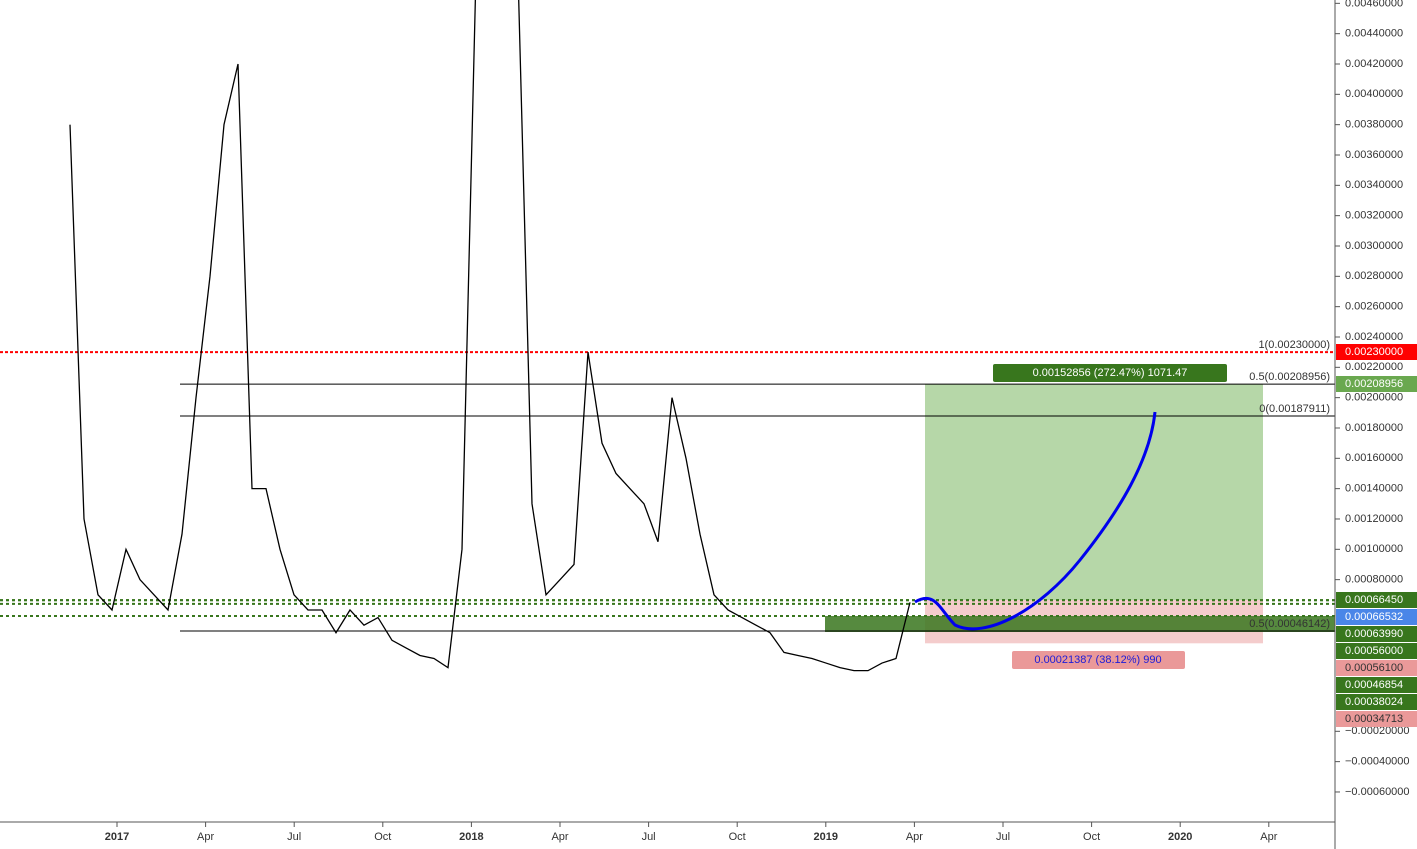  What do you see at coordinates (1035, 521) in the screenshot?
I see `projection-curve` at bounding box center [1035, 521].